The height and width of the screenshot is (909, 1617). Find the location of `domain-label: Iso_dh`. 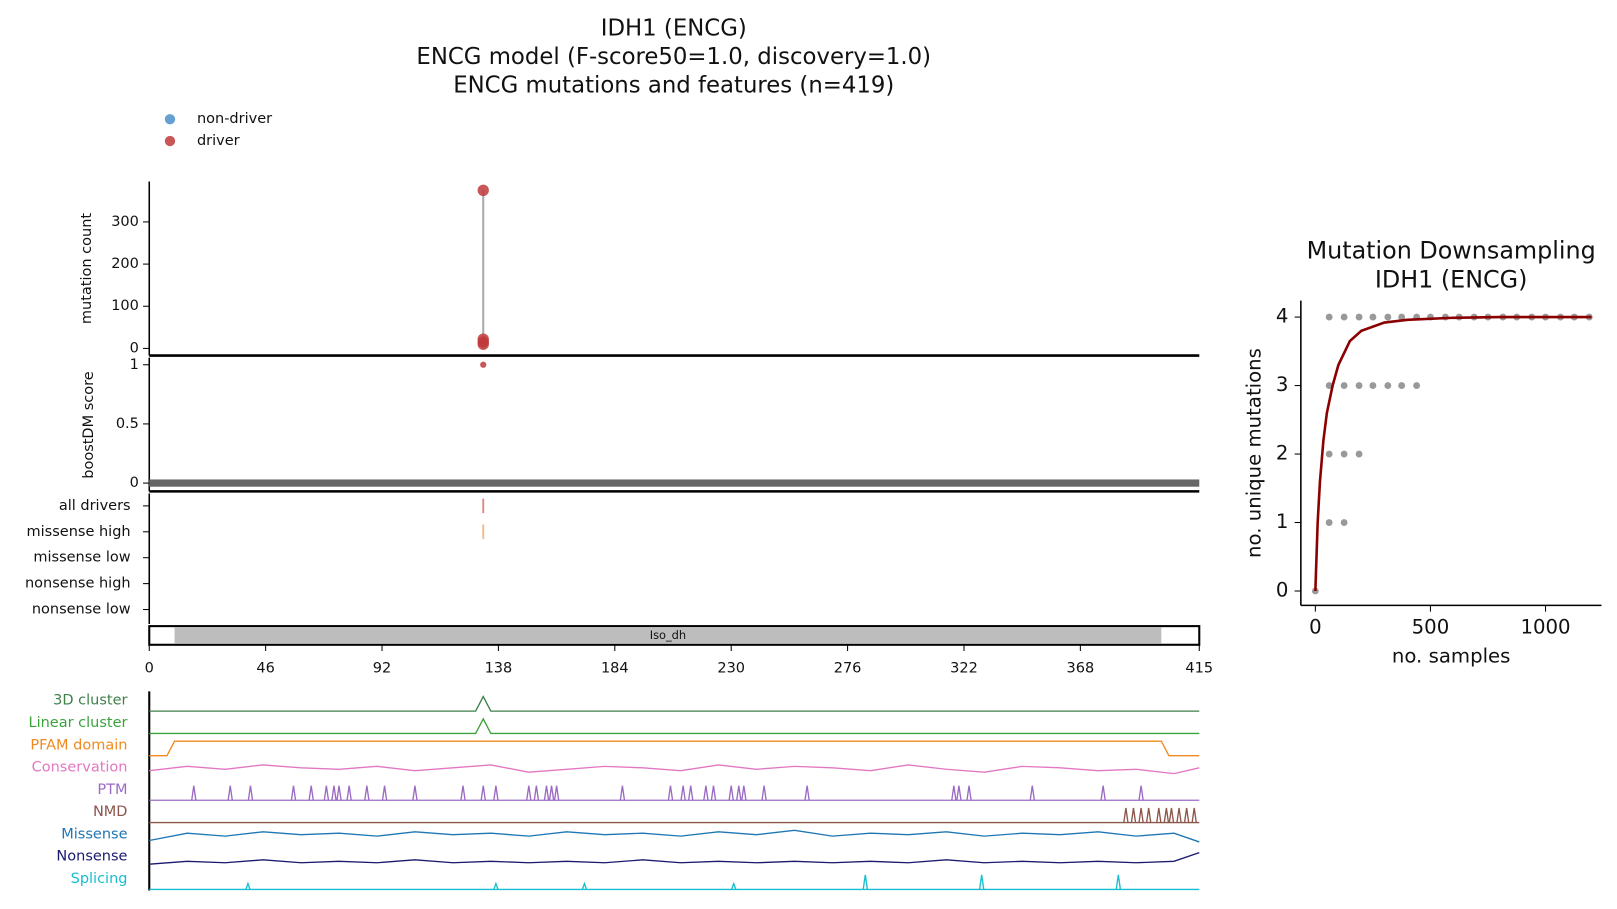

domain-label: Iso_dh is located at coordinates (668, 635).